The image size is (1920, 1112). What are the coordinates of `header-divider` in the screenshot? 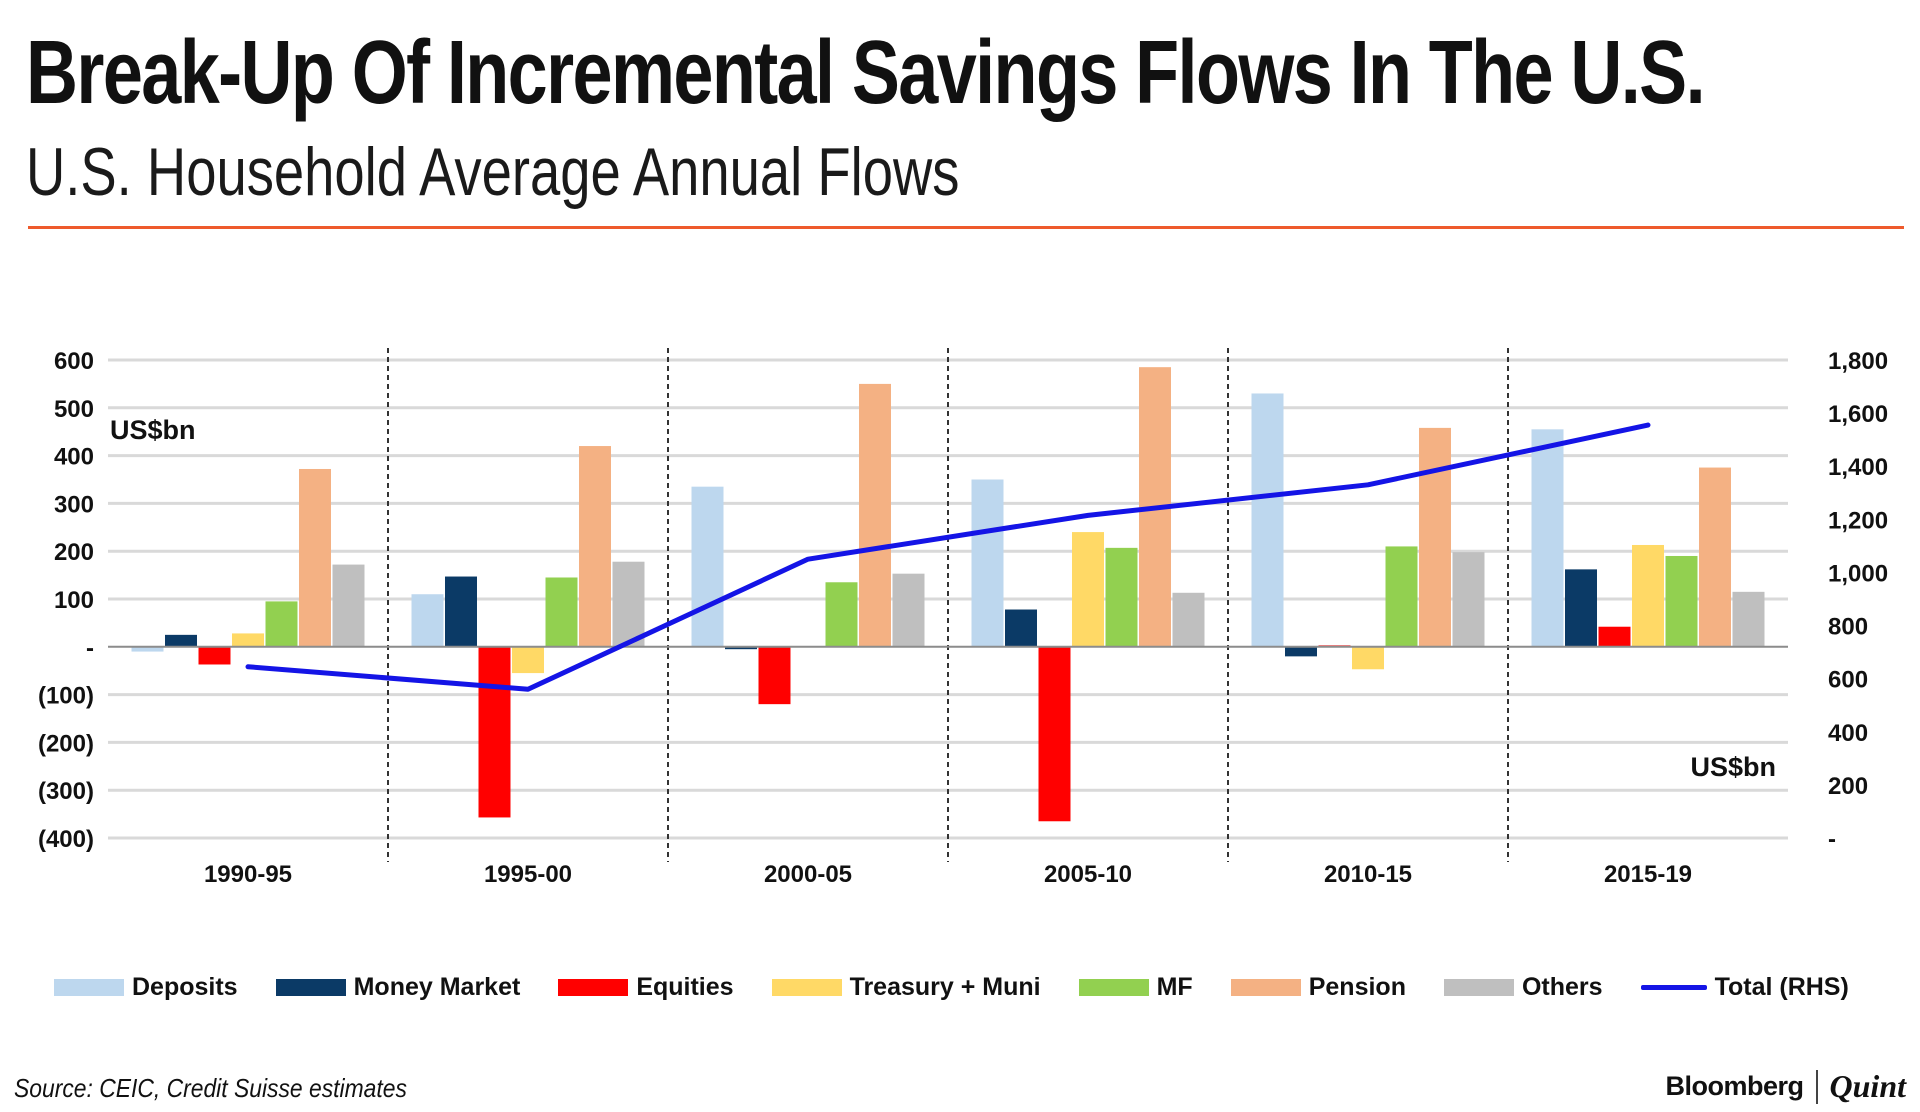 It's located at (966, 227).